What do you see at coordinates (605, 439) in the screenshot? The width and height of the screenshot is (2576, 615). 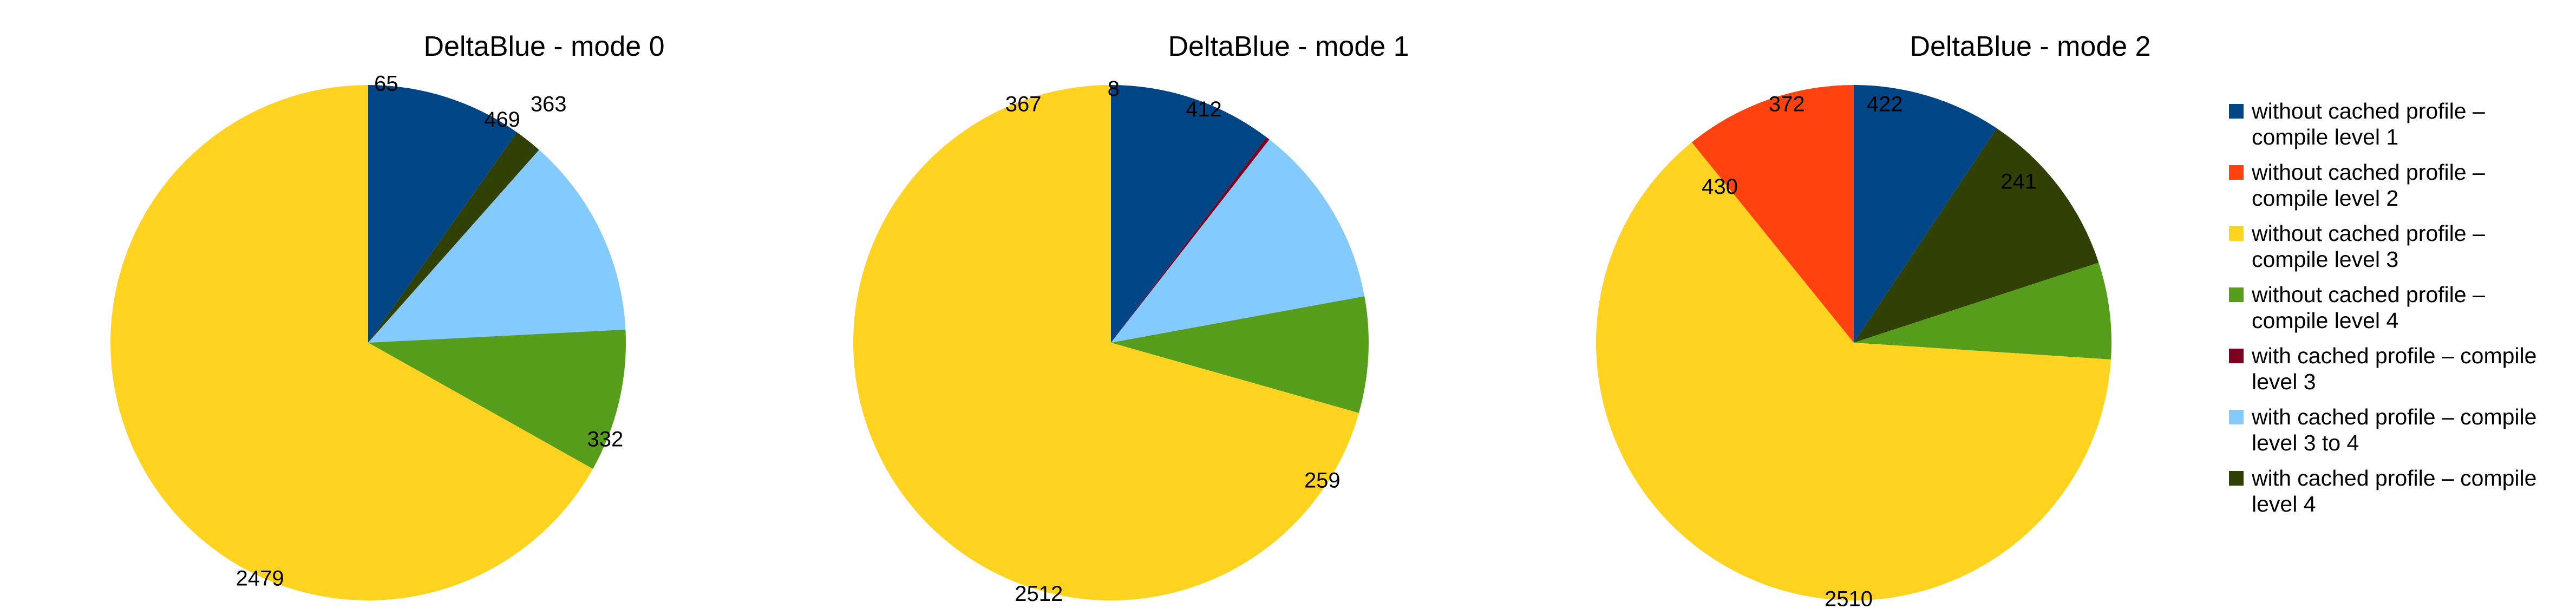 I see `data-label: 332` at bounding box center [605, 439].